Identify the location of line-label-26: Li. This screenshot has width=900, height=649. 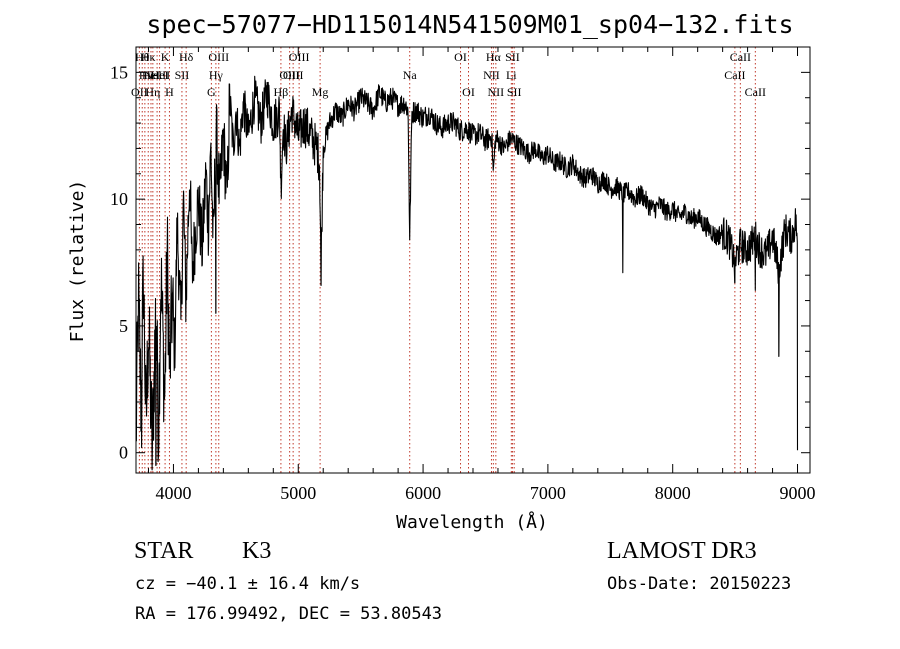
(511, 75).